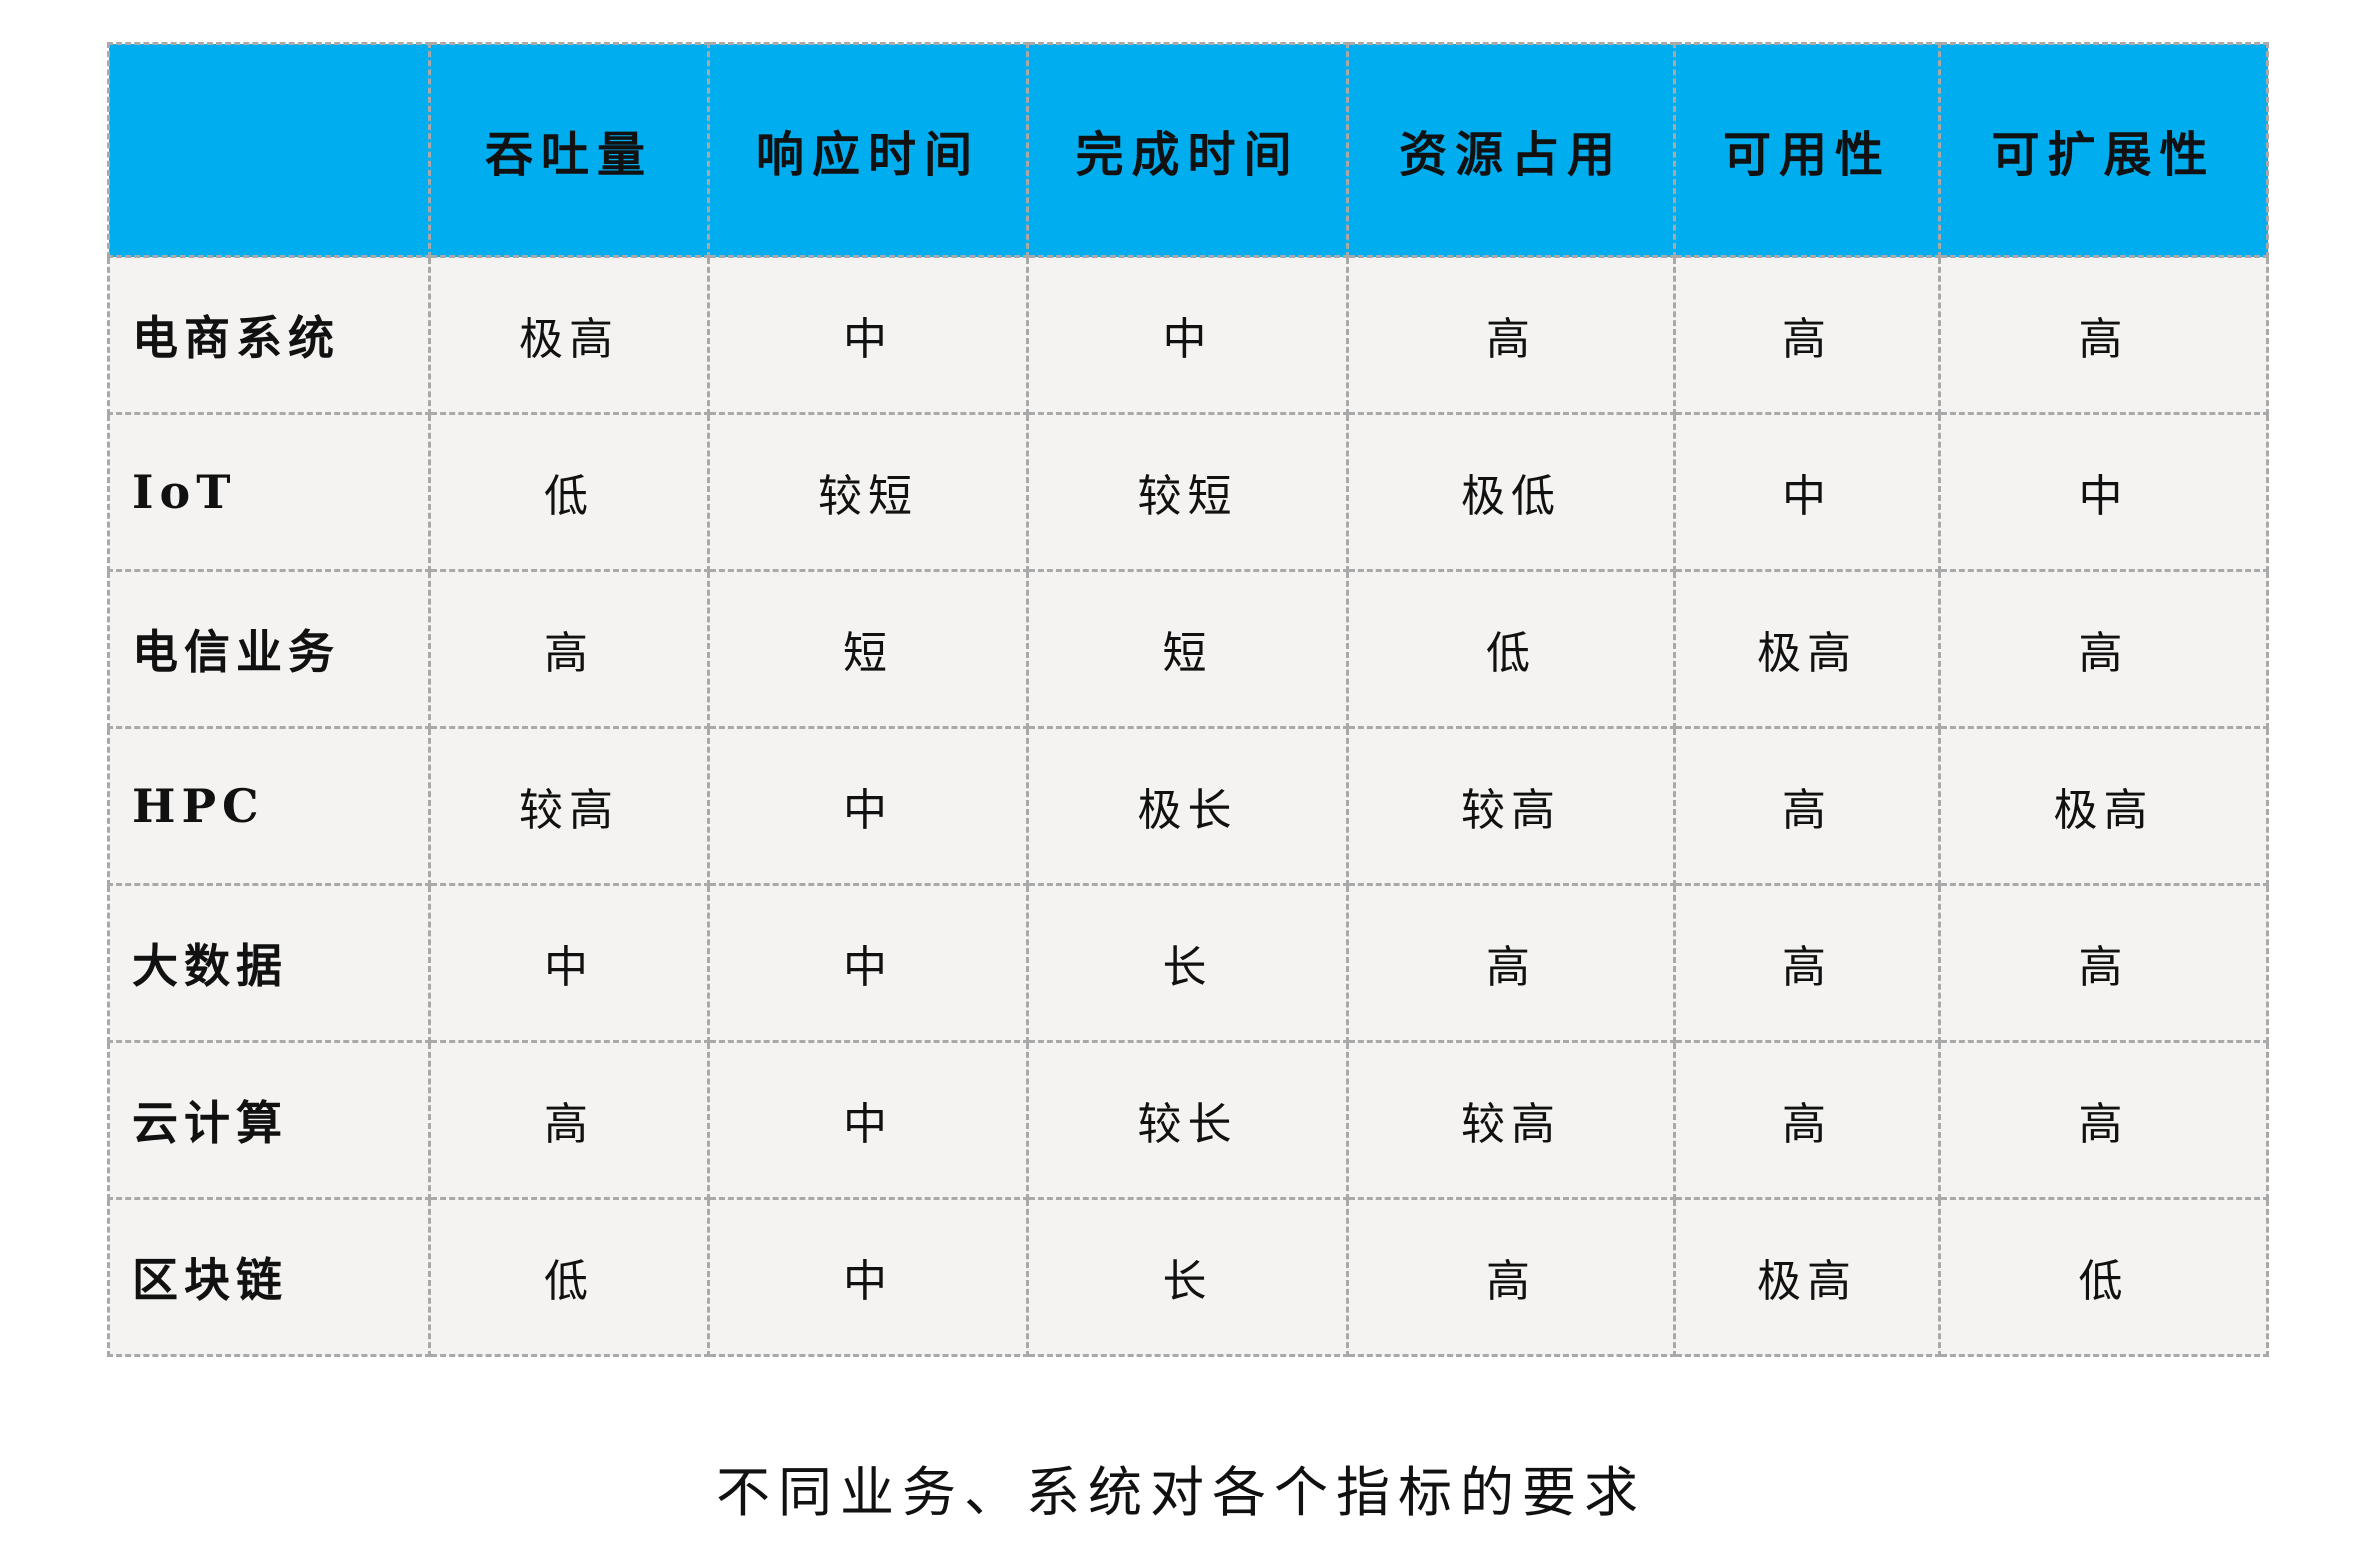 The height and width of the screenshot is (1556, 2362). I want to click on table-row: 区块链低中长高极高低, so click(1188, 1277).